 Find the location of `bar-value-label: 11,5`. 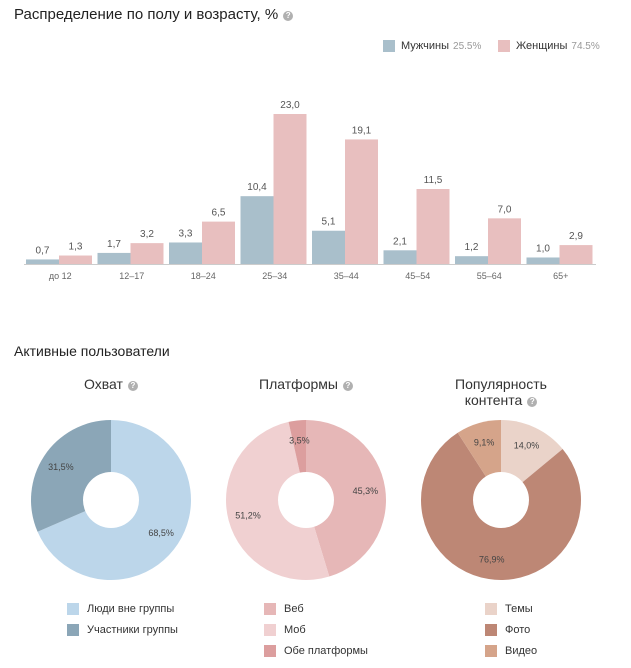

bar-value-label: 11,5 is located at coordinates (433, 180).